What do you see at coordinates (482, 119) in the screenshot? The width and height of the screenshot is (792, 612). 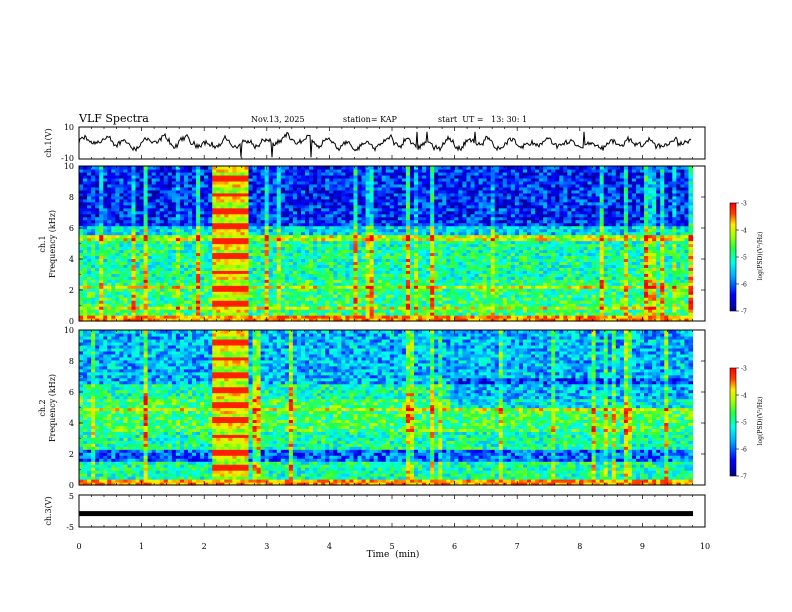 I see `start-time-label: start UT = 13: 30: 1` at bounding box center [482, 119].